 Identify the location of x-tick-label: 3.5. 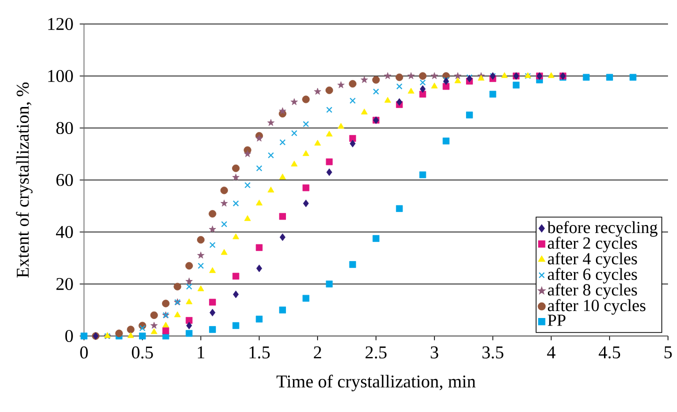
(493, 352).